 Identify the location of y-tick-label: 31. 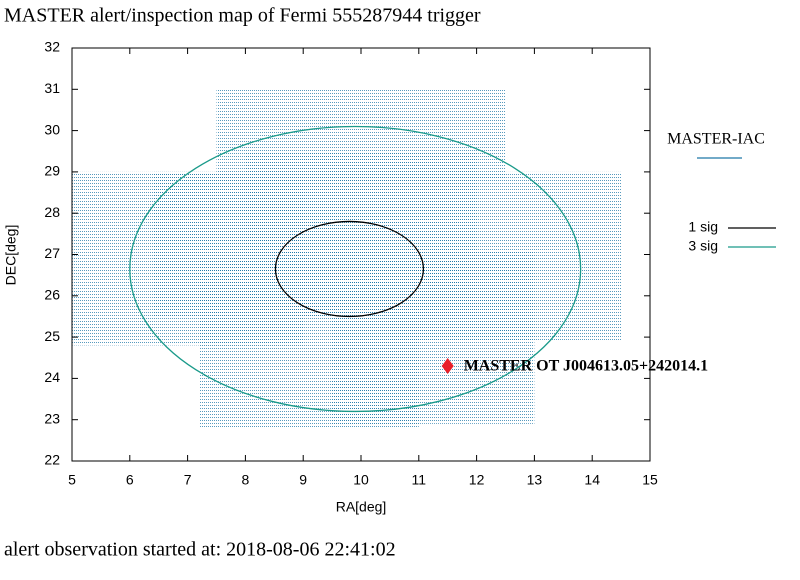
(52, 88).